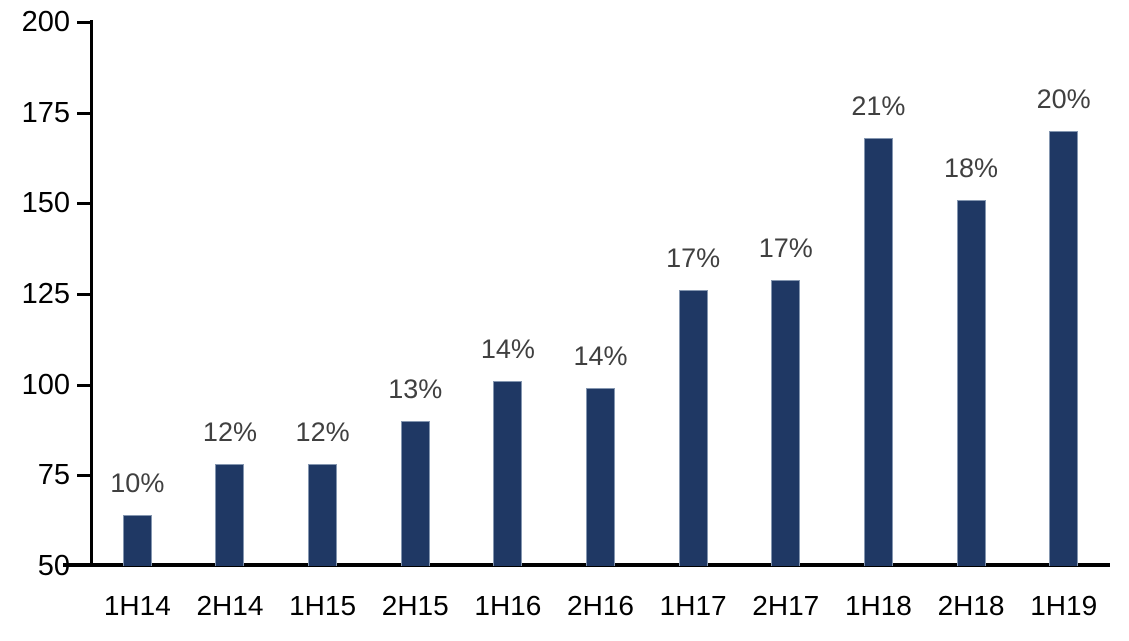 This screenshot has width=1129, height=641. What do you see at coordinates (323, 605) in the screenshot?
I see `x-axis-label-1H15: 1H15` at bounding box center [323, 605].